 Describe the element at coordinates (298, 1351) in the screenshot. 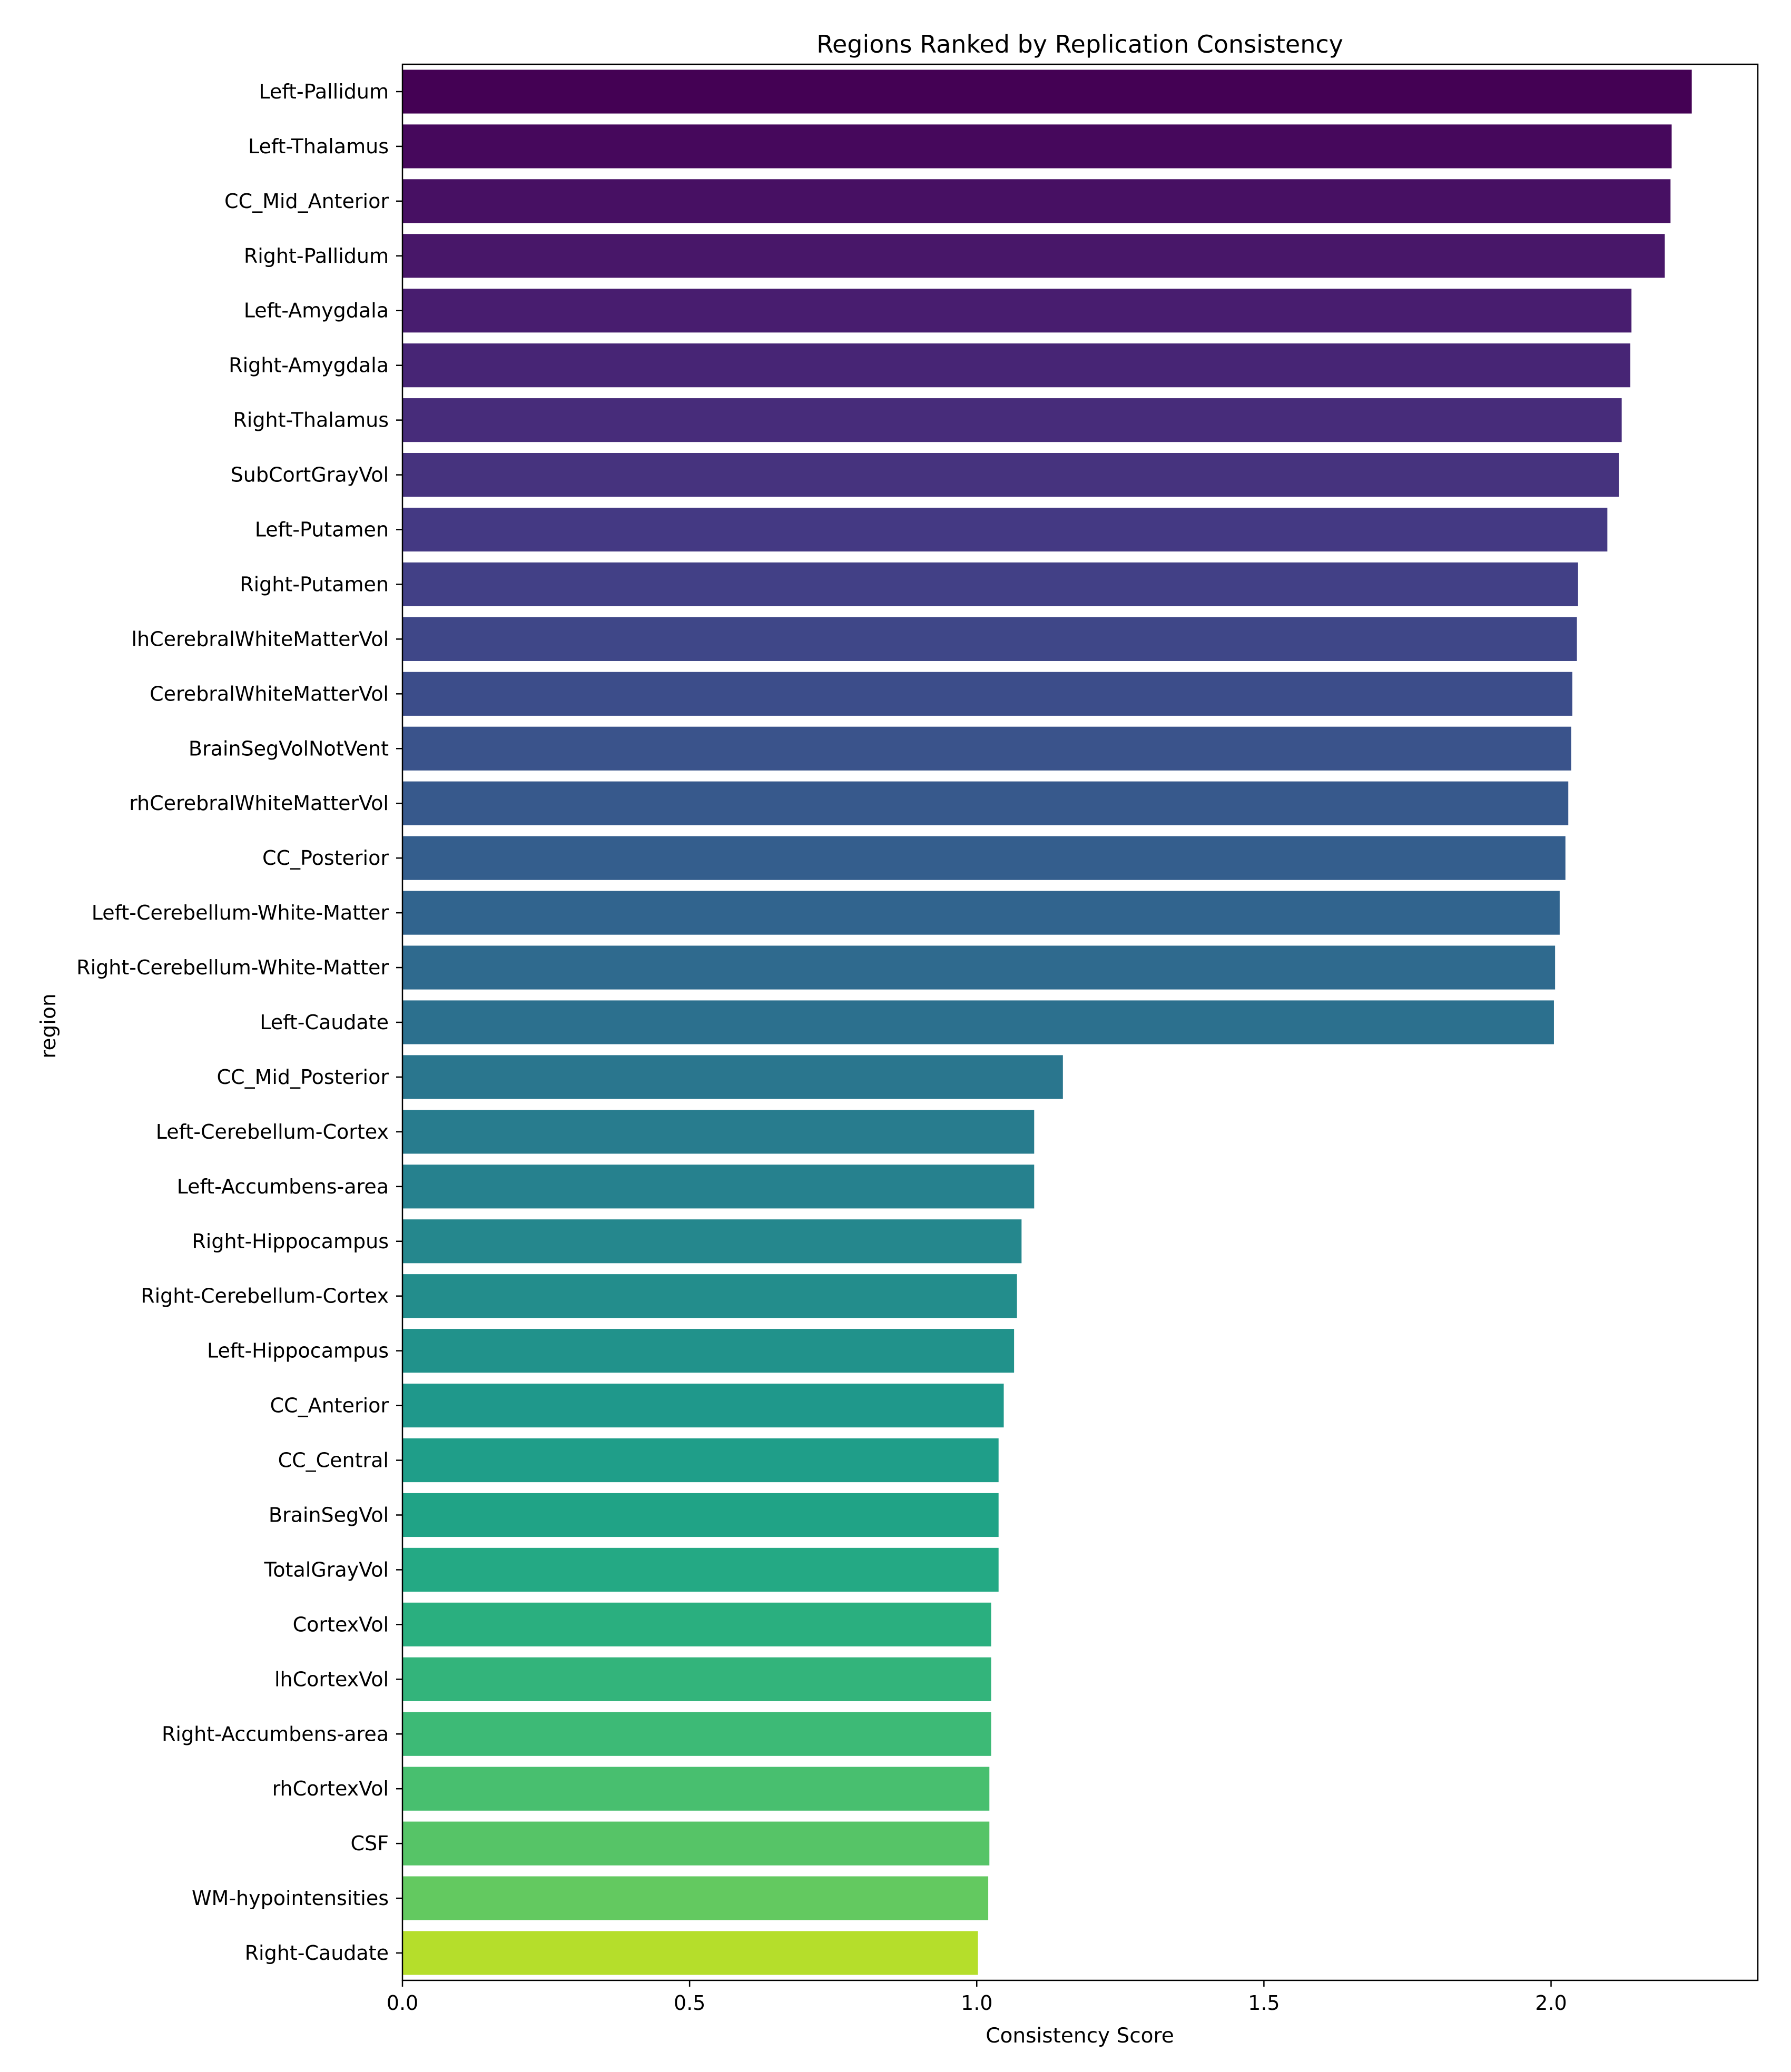

I see `y-tick-label: Left-Hippocampus` at that location.